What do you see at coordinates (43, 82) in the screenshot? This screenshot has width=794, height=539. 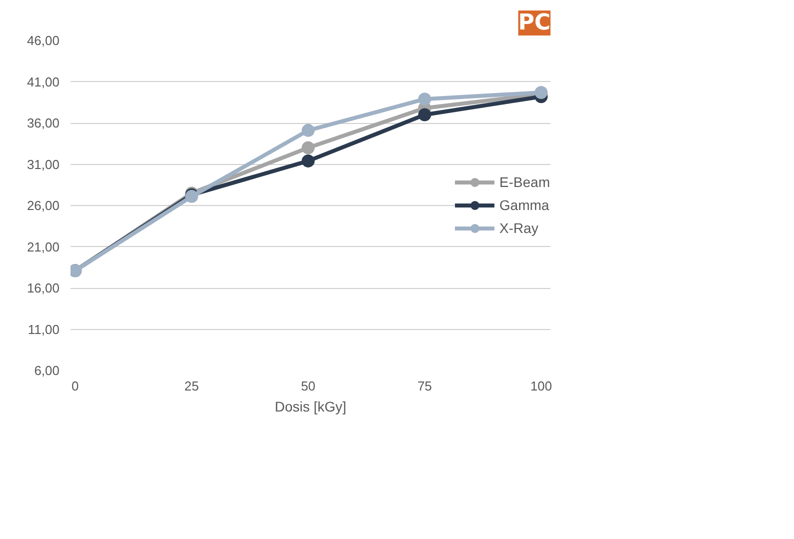 I see `y-tick-label: 41,00` at bounding box center [43, 82].